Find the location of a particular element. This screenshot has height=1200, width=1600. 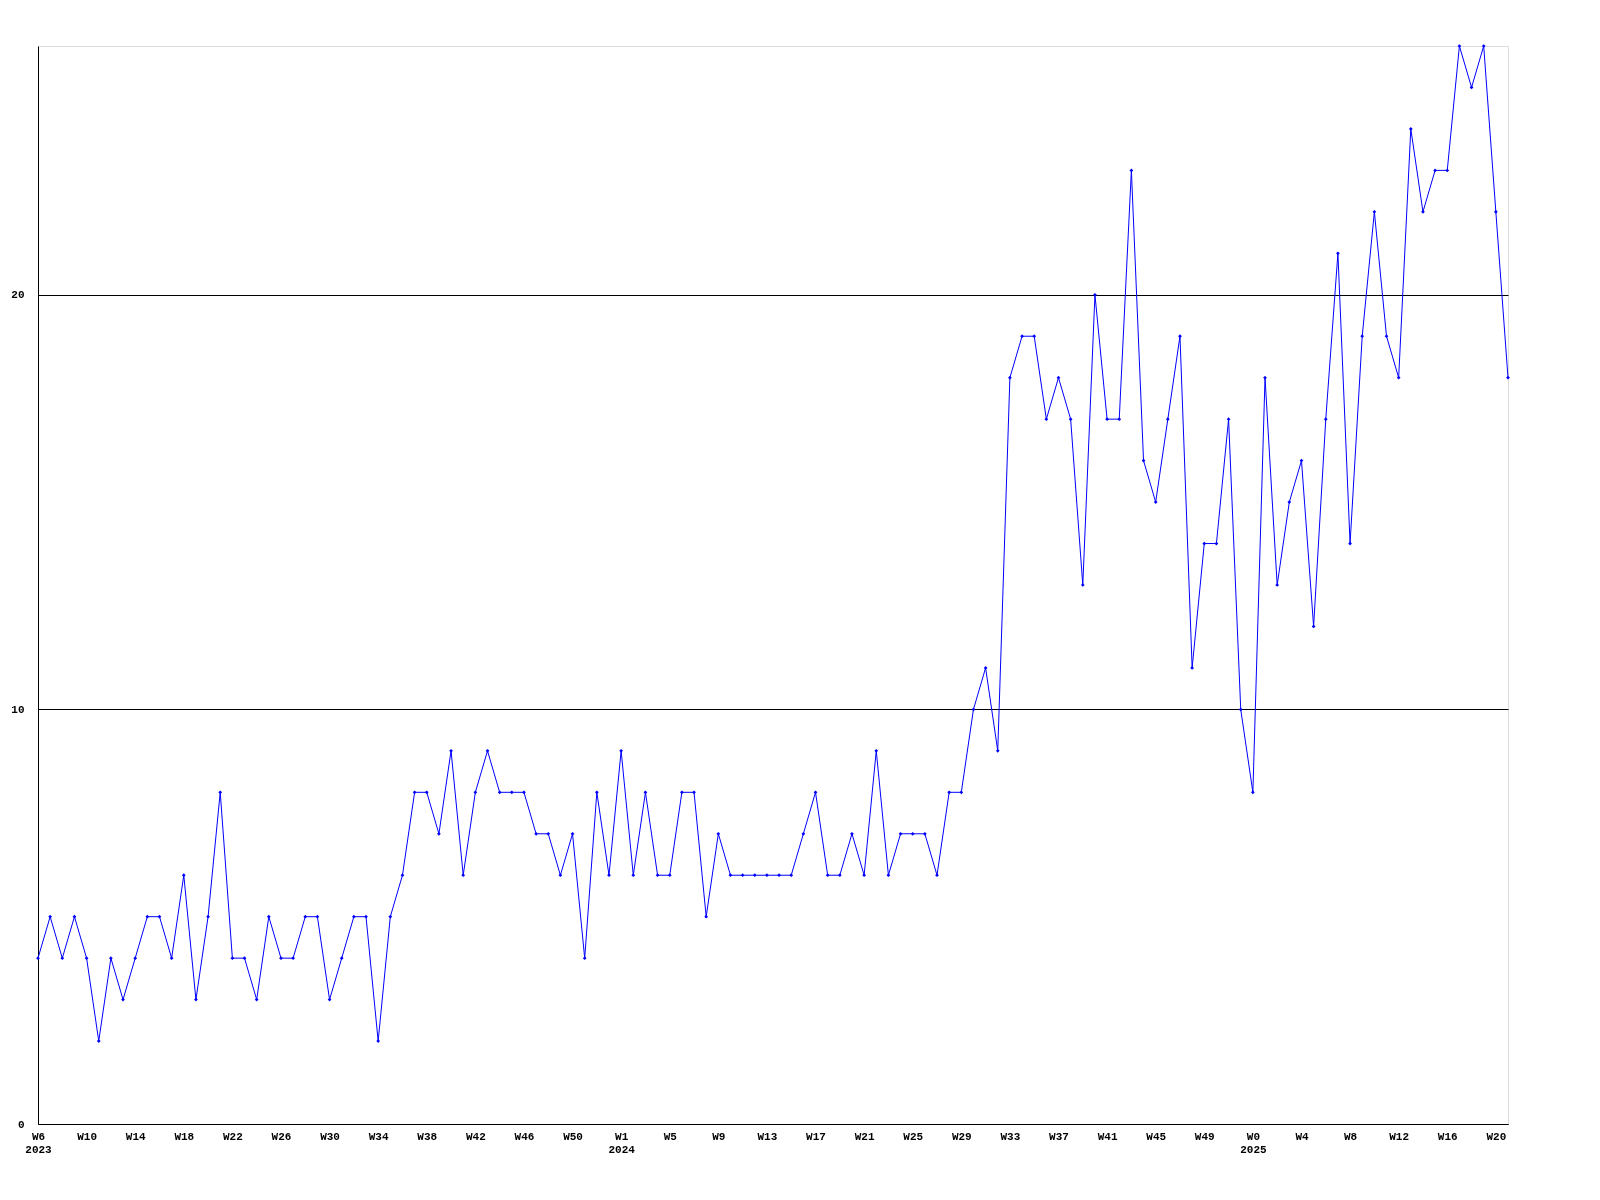

x-tick-label: W9 is located at coordinates (719, 1136).